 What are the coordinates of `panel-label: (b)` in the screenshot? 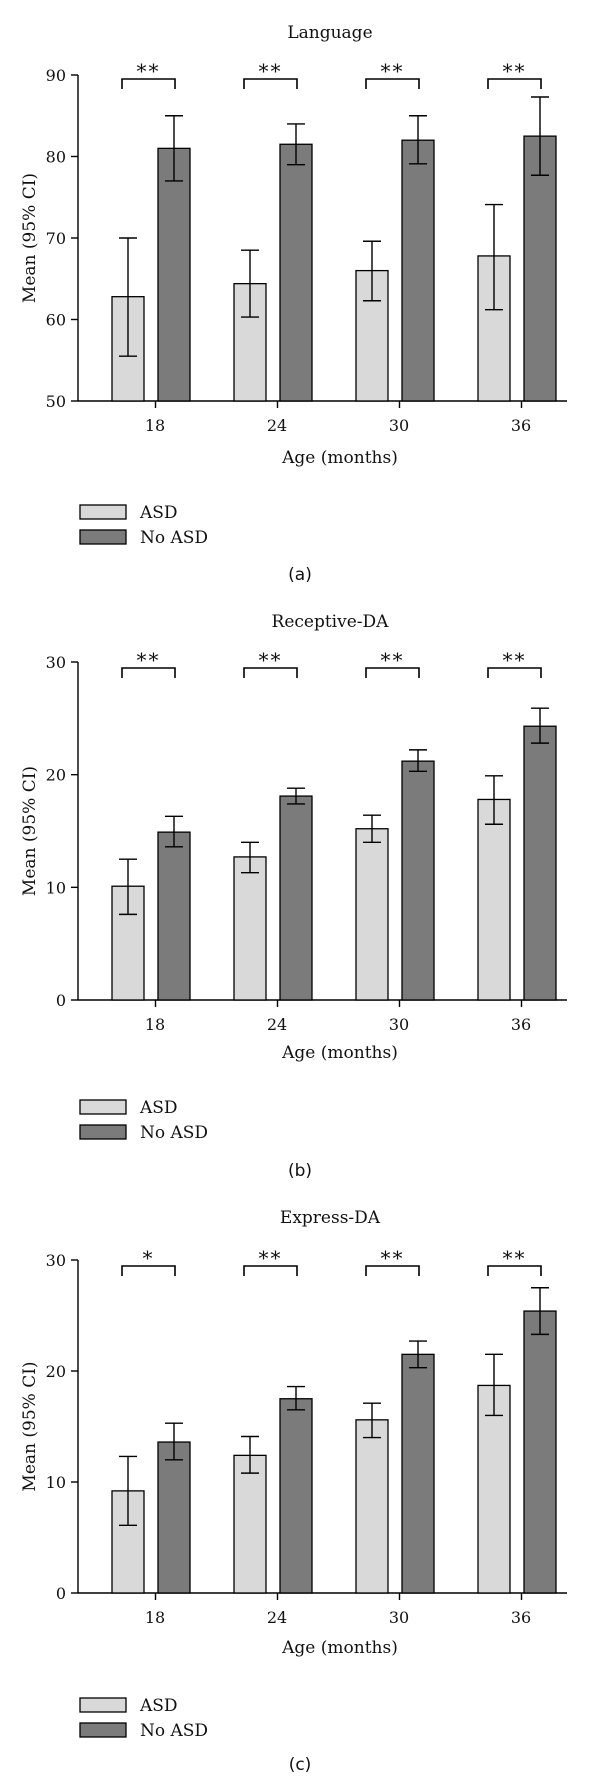 It's located at (300, 1171).